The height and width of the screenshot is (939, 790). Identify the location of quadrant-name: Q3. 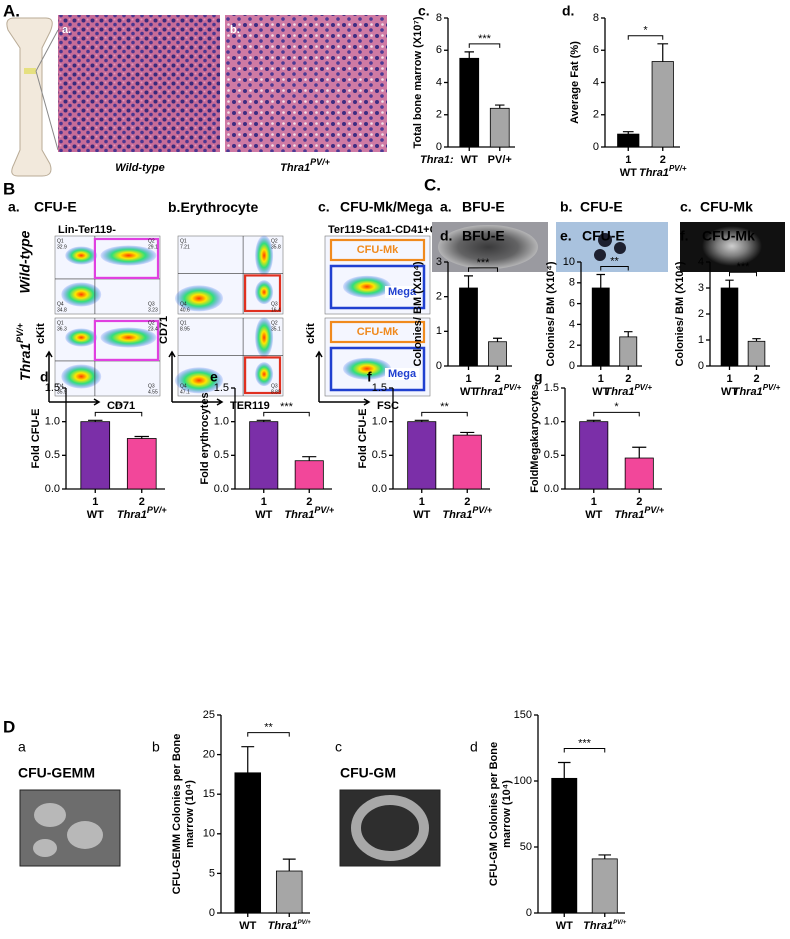
(151, 386).